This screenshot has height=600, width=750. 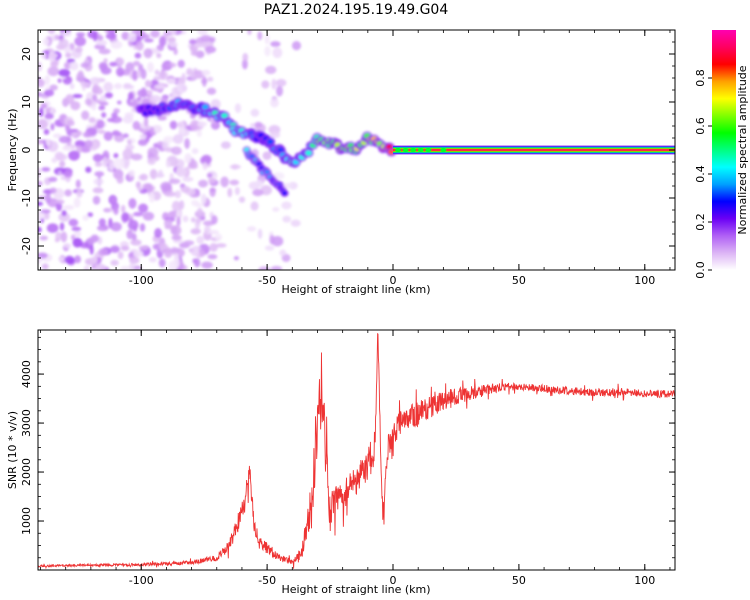 What do you see at coordinates (644, 580) in the screenshot?
I see `x-tick-label: 100` at bounding box center [644, 580].